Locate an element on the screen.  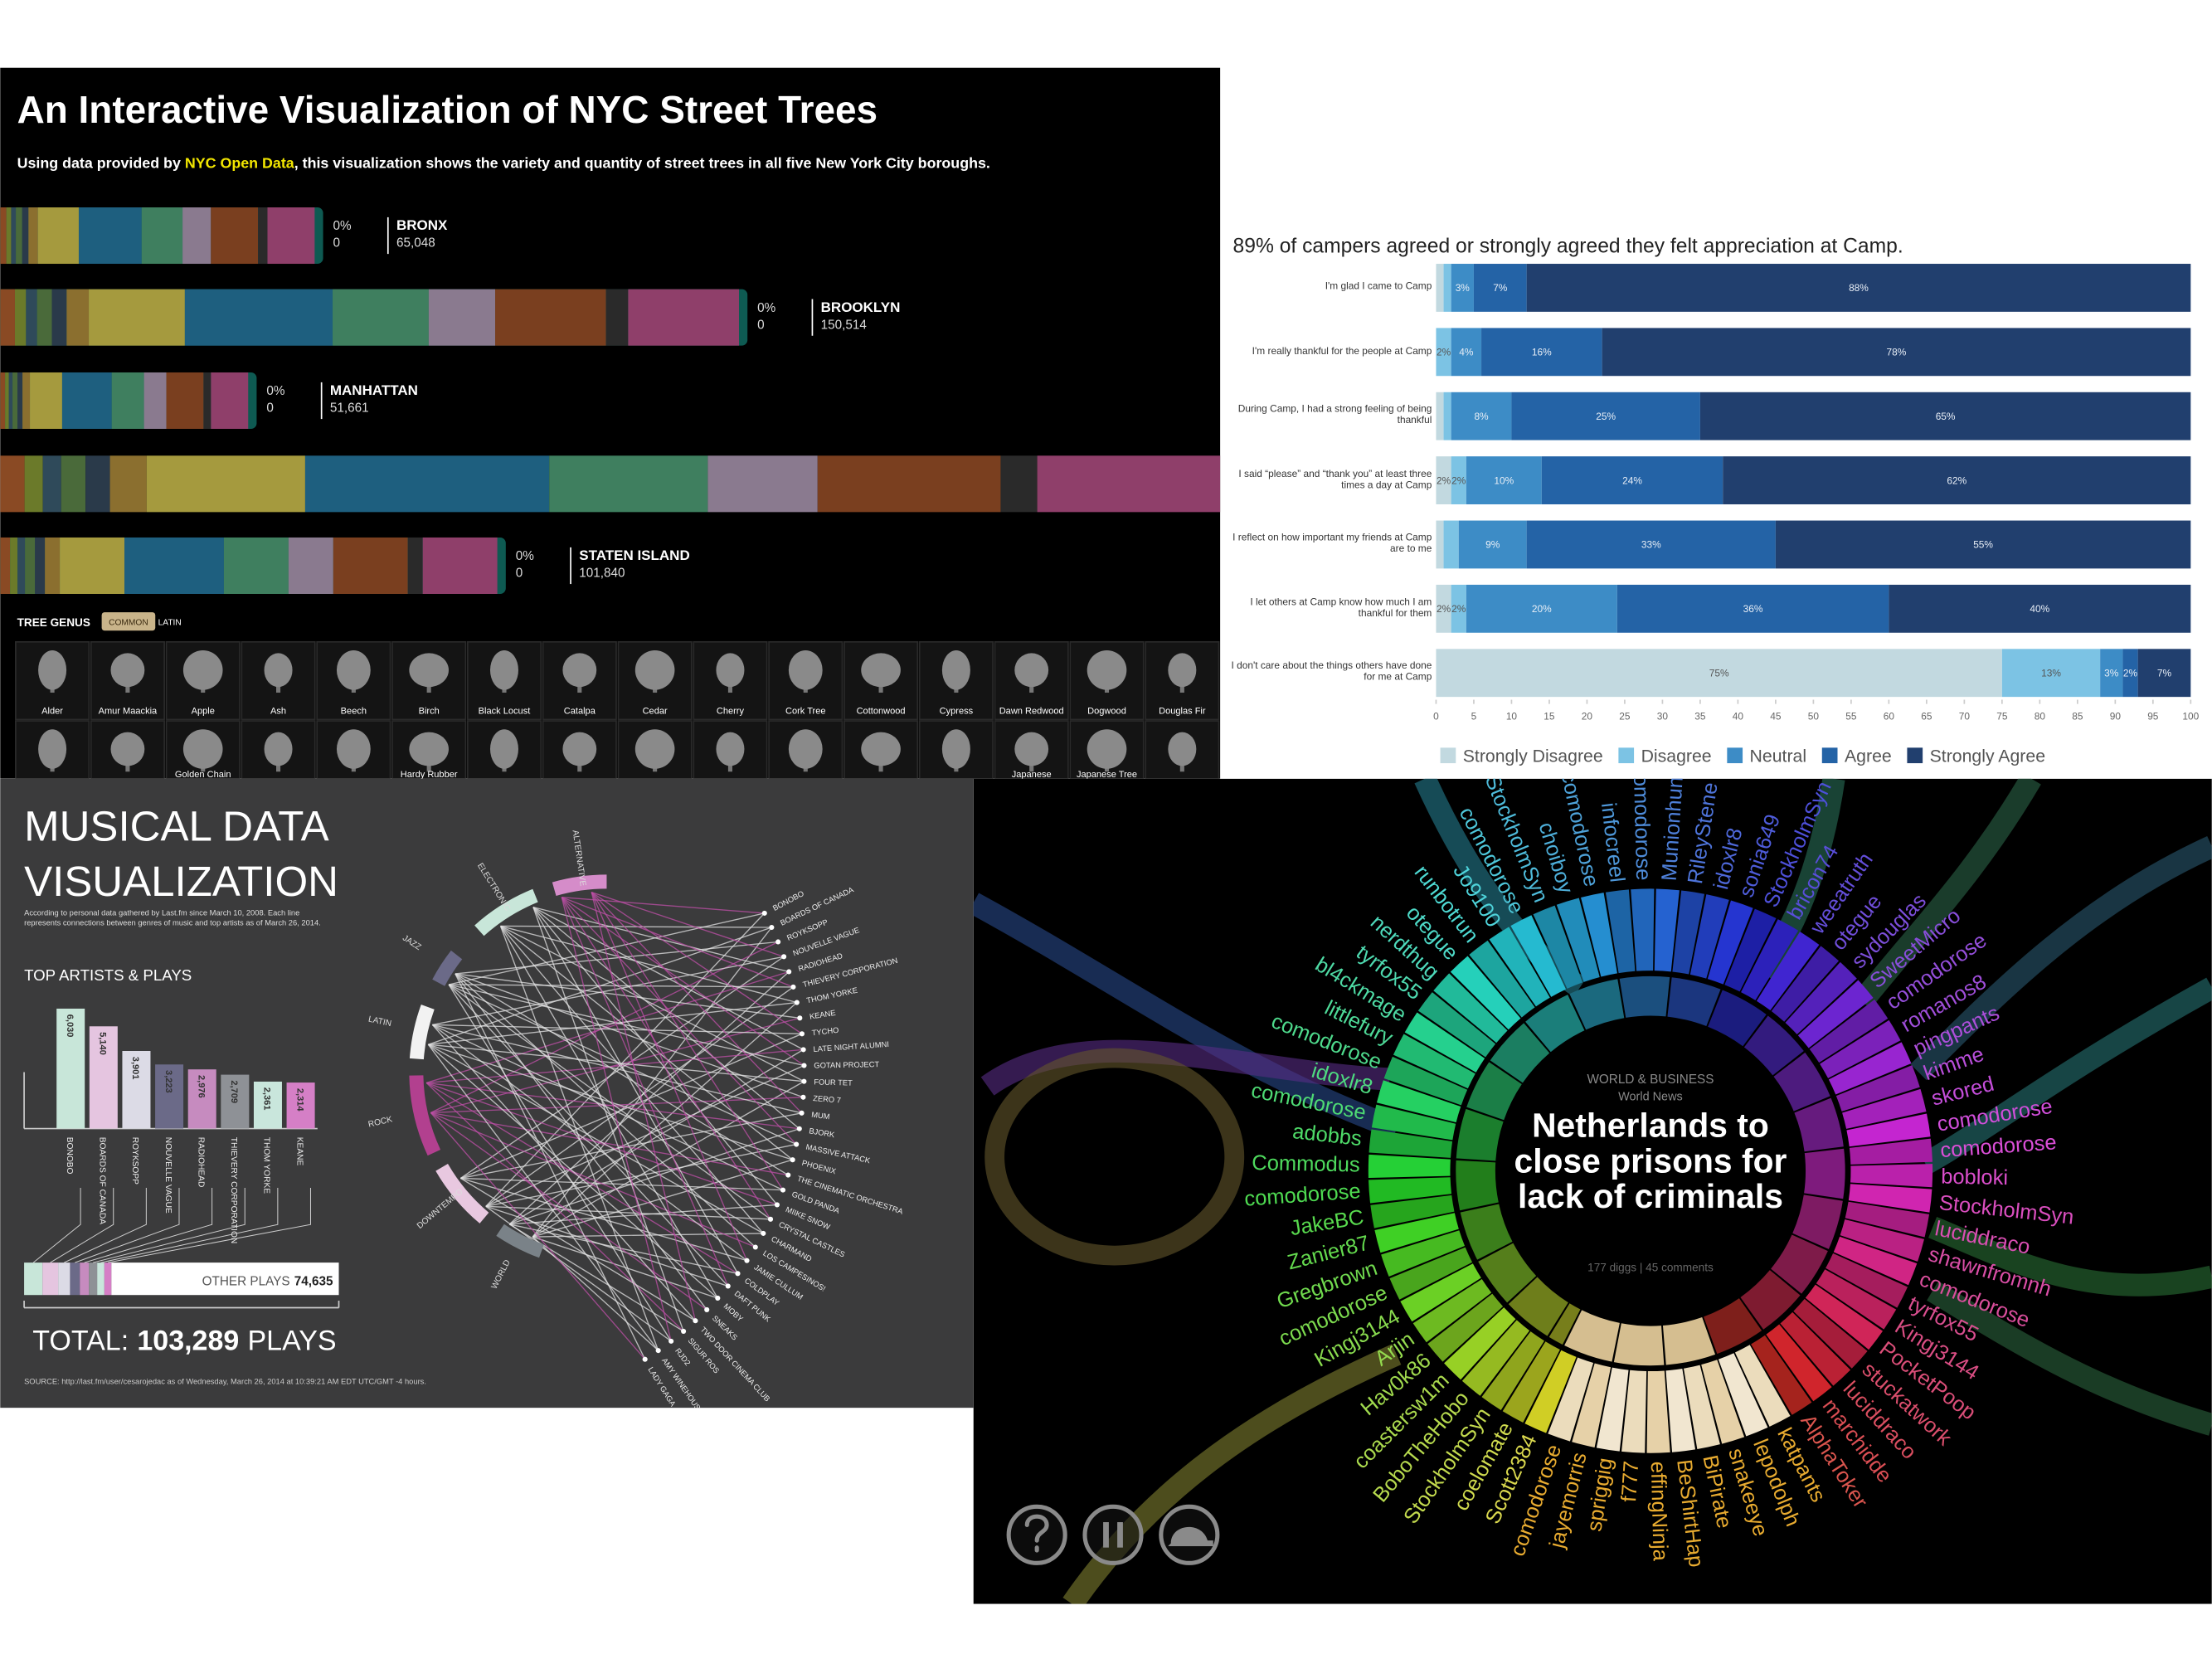
x-tick-label: RADIOHEAD is located at coordinates (200, 1162).